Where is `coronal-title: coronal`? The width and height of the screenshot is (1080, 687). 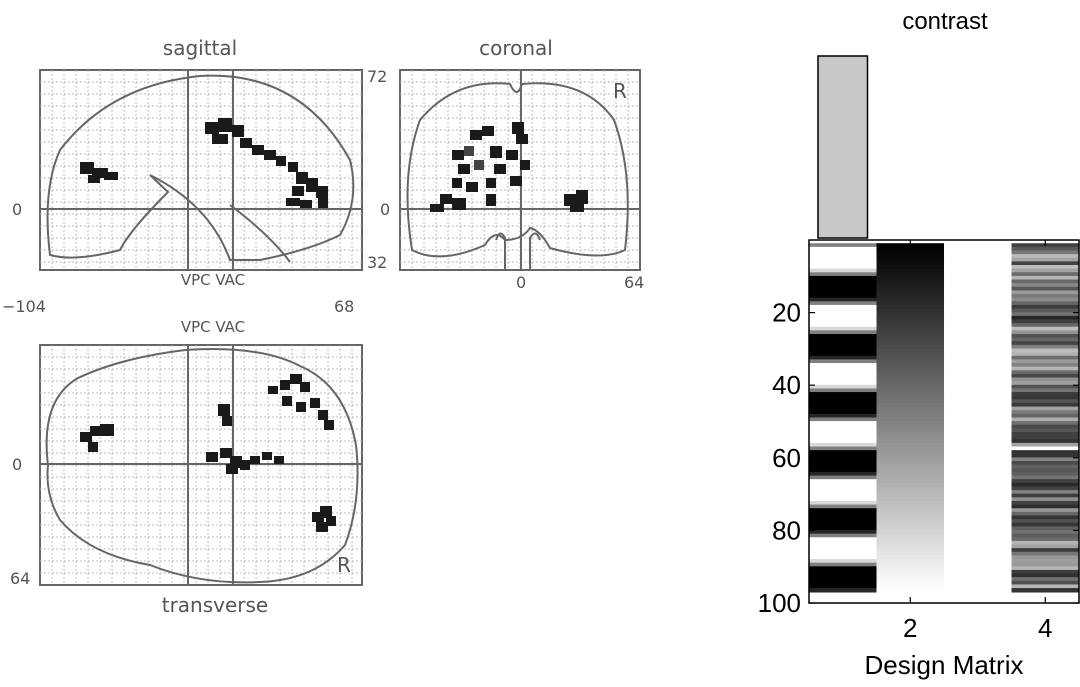
coronal-title: coronal is located at coordinates (516, 48).